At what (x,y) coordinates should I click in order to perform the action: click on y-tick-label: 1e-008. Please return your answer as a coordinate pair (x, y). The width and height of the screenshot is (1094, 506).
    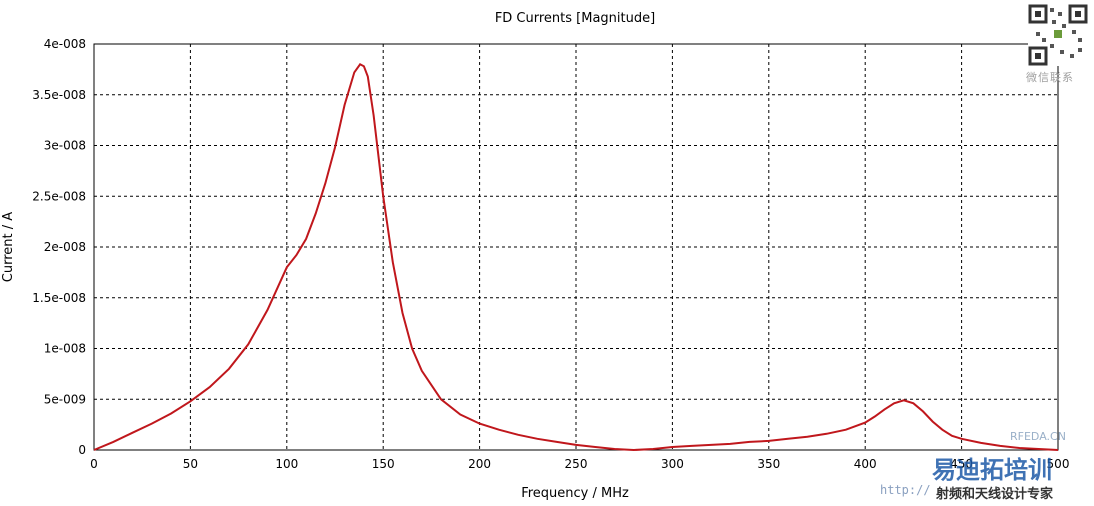
    Looking at the image, I should click on (65, 349).